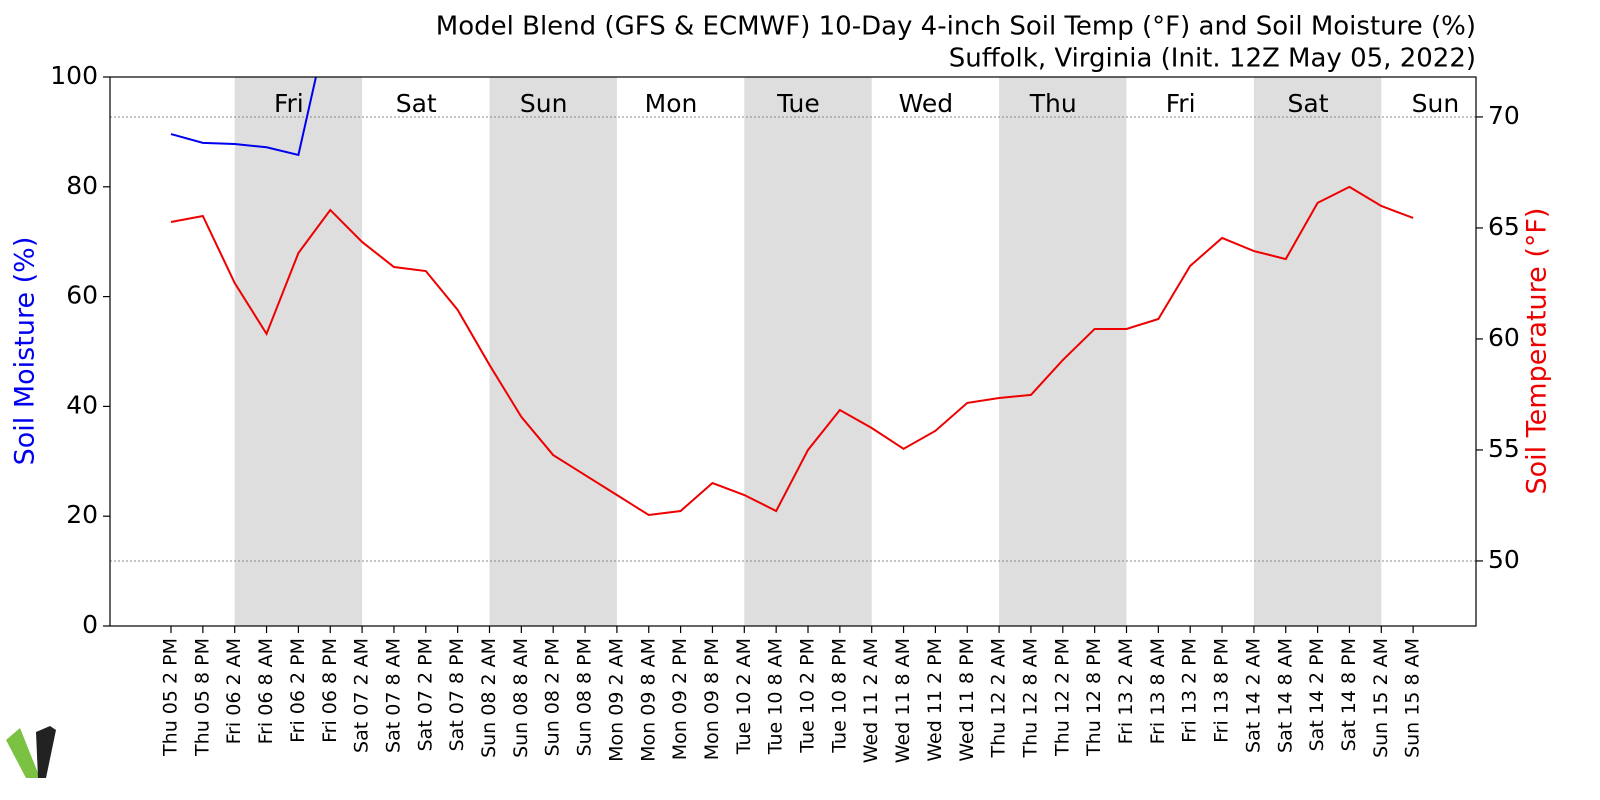 This screenshot has width=1600, height=800. I want to click on y-tick-label: 20, so click(82, 514).